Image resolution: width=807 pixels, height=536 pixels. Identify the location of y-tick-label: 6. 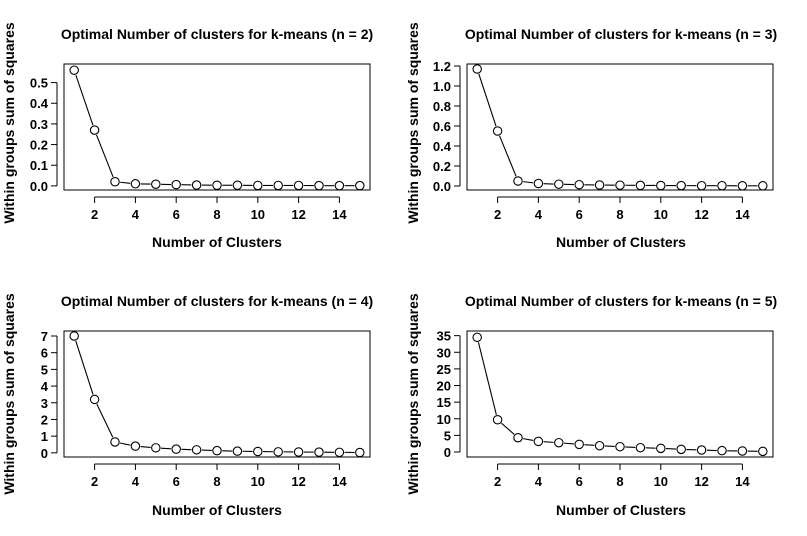
(44, 353).